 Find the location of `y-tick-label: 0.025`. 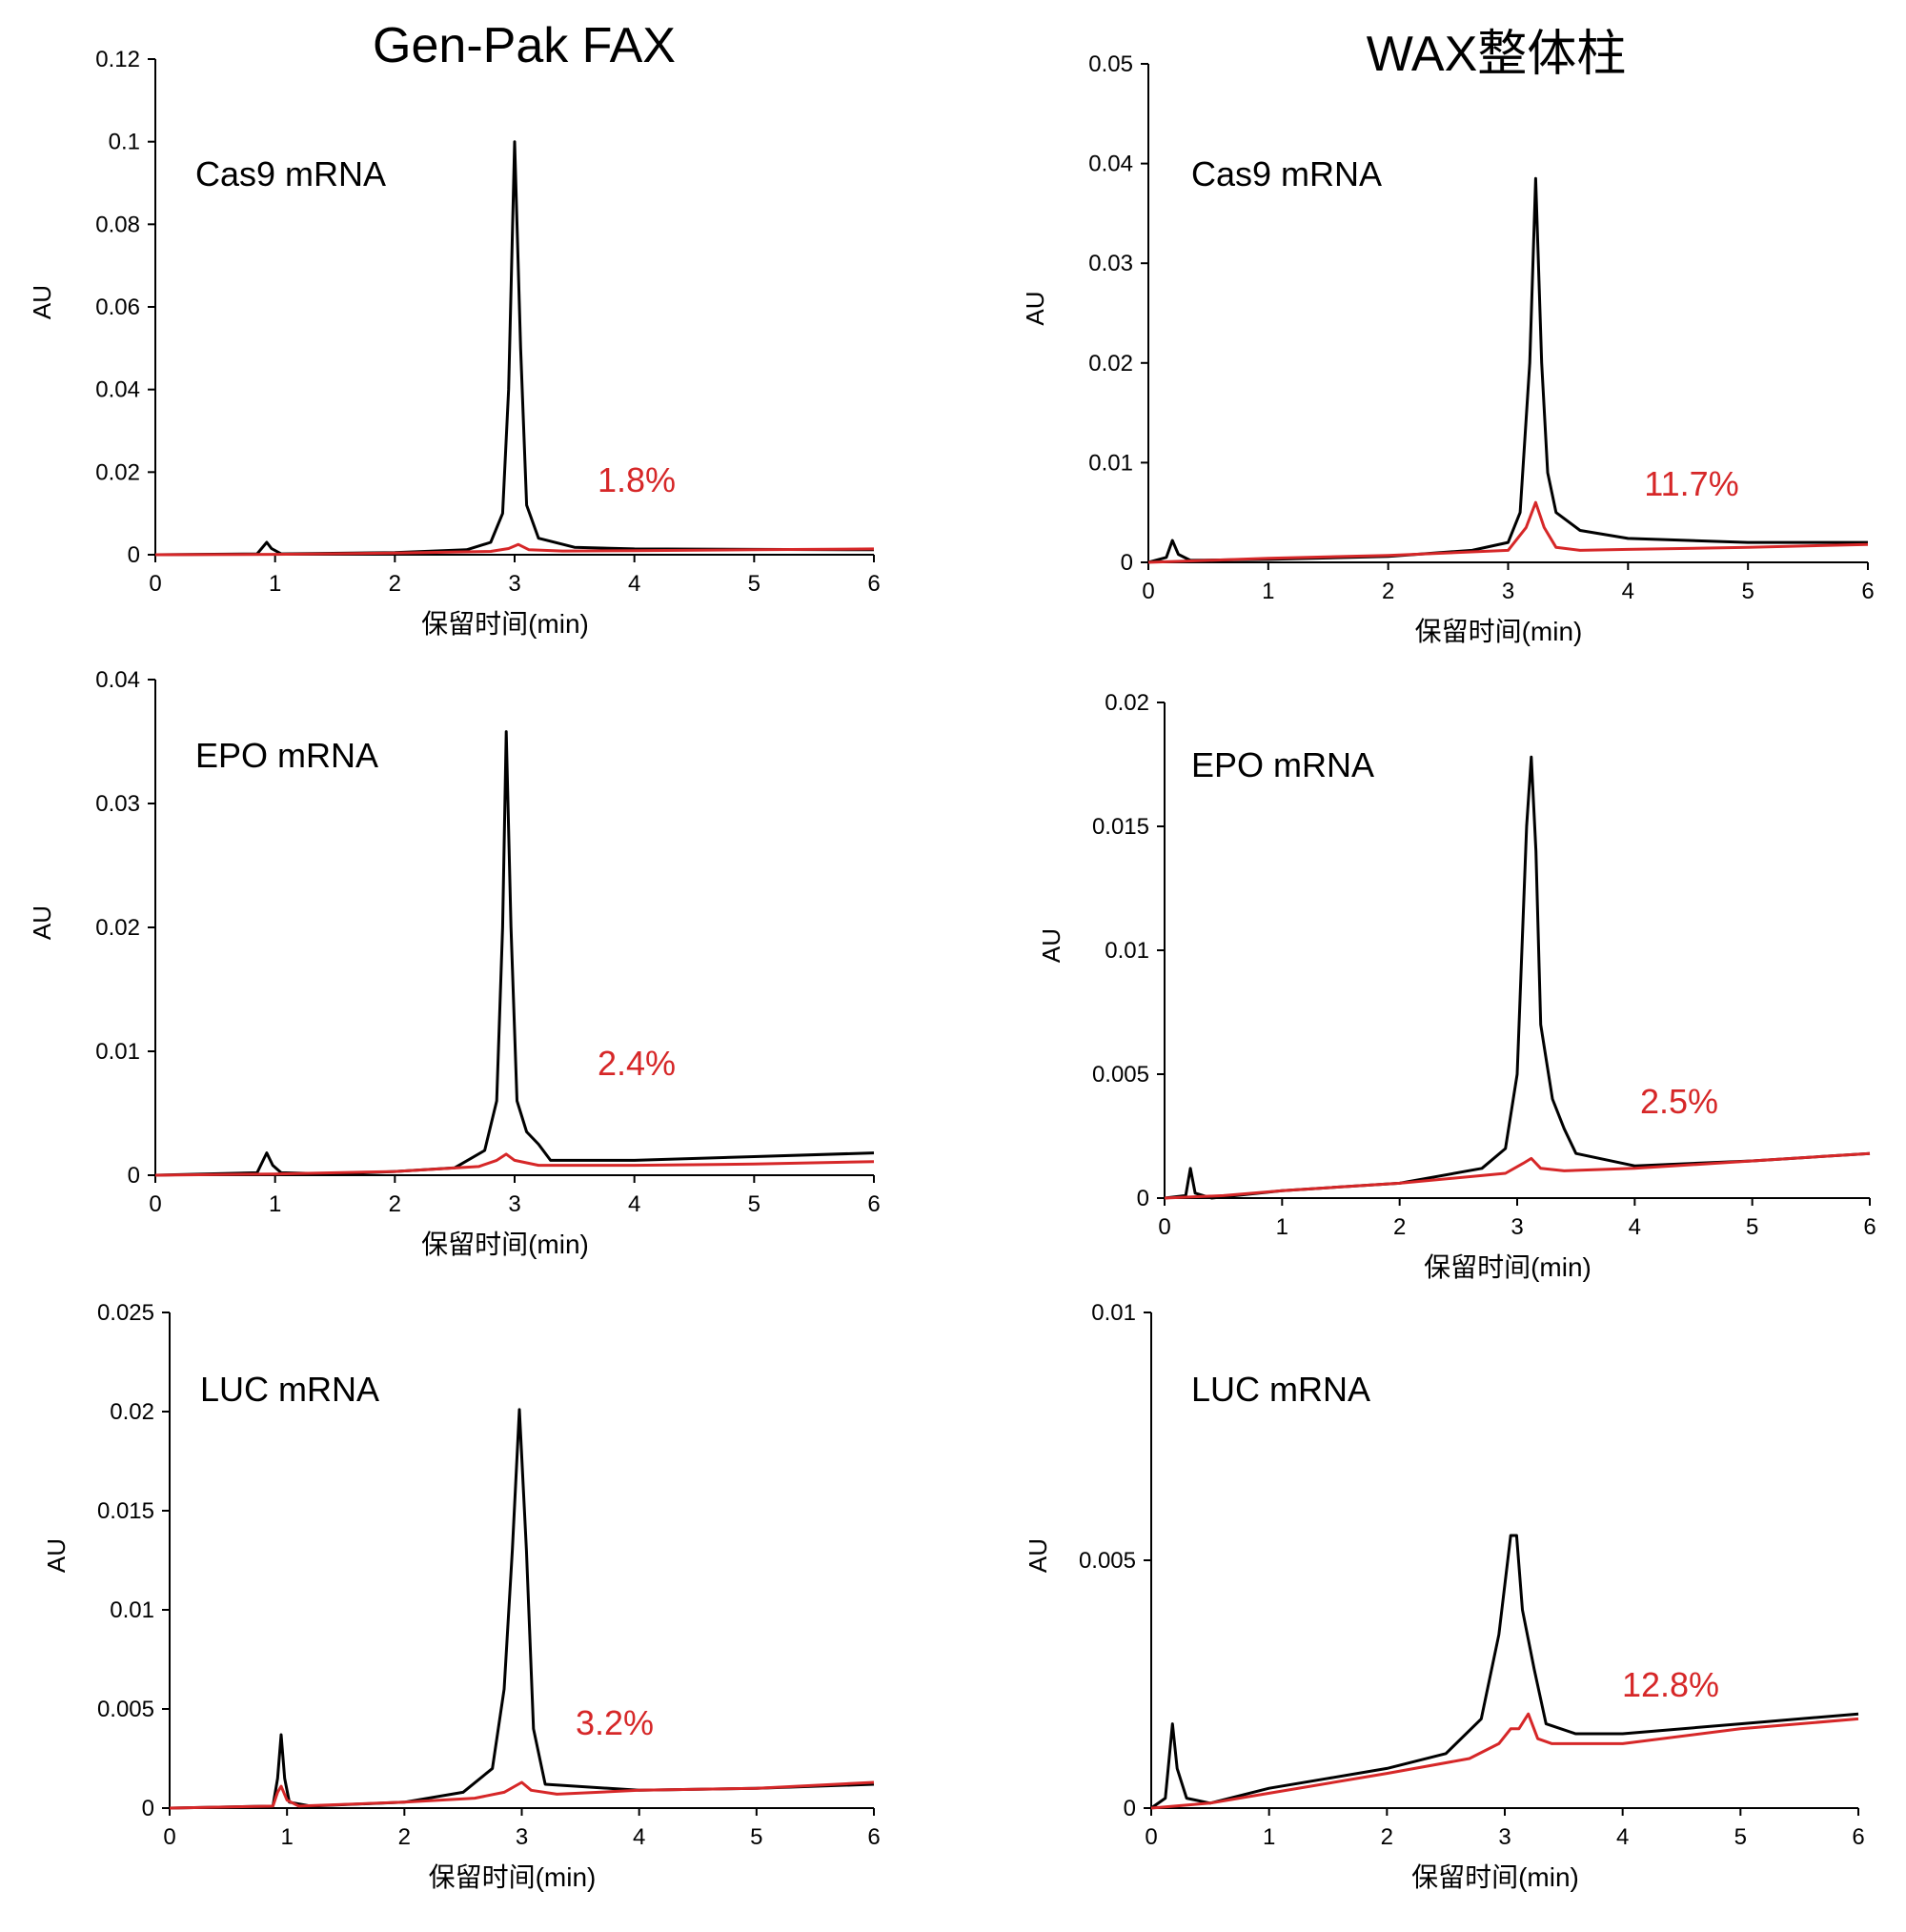

y-tick-label: 0.025 is located at coordinates (125, 1313).